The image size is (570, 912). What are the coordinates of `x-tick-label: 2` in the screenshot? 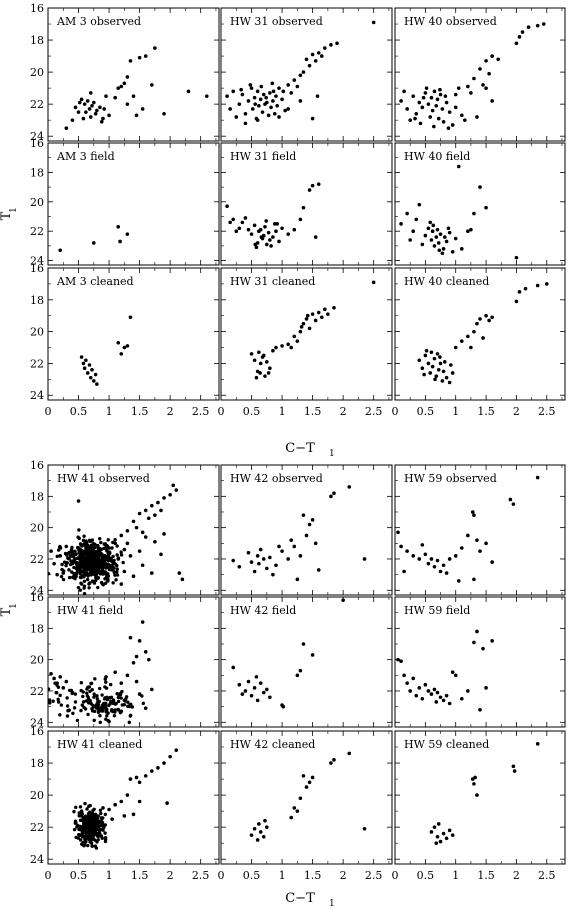 It's located at (343, 875).